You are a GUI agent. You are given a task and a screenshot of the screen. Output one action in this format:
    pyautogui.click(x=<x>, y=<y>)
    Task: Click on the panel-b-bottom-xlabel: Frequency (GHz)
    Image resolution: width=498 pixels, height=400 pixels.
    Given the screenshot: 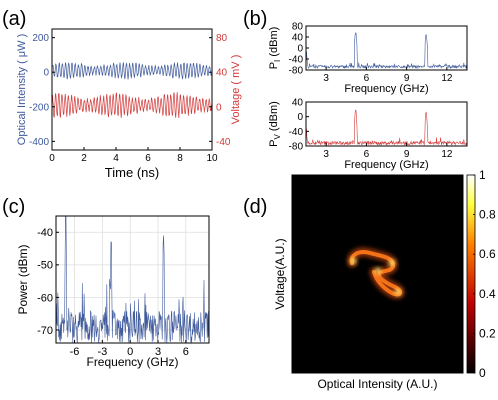 What is the action you would take?
    pyautogui.click(x=386, y=165)
    